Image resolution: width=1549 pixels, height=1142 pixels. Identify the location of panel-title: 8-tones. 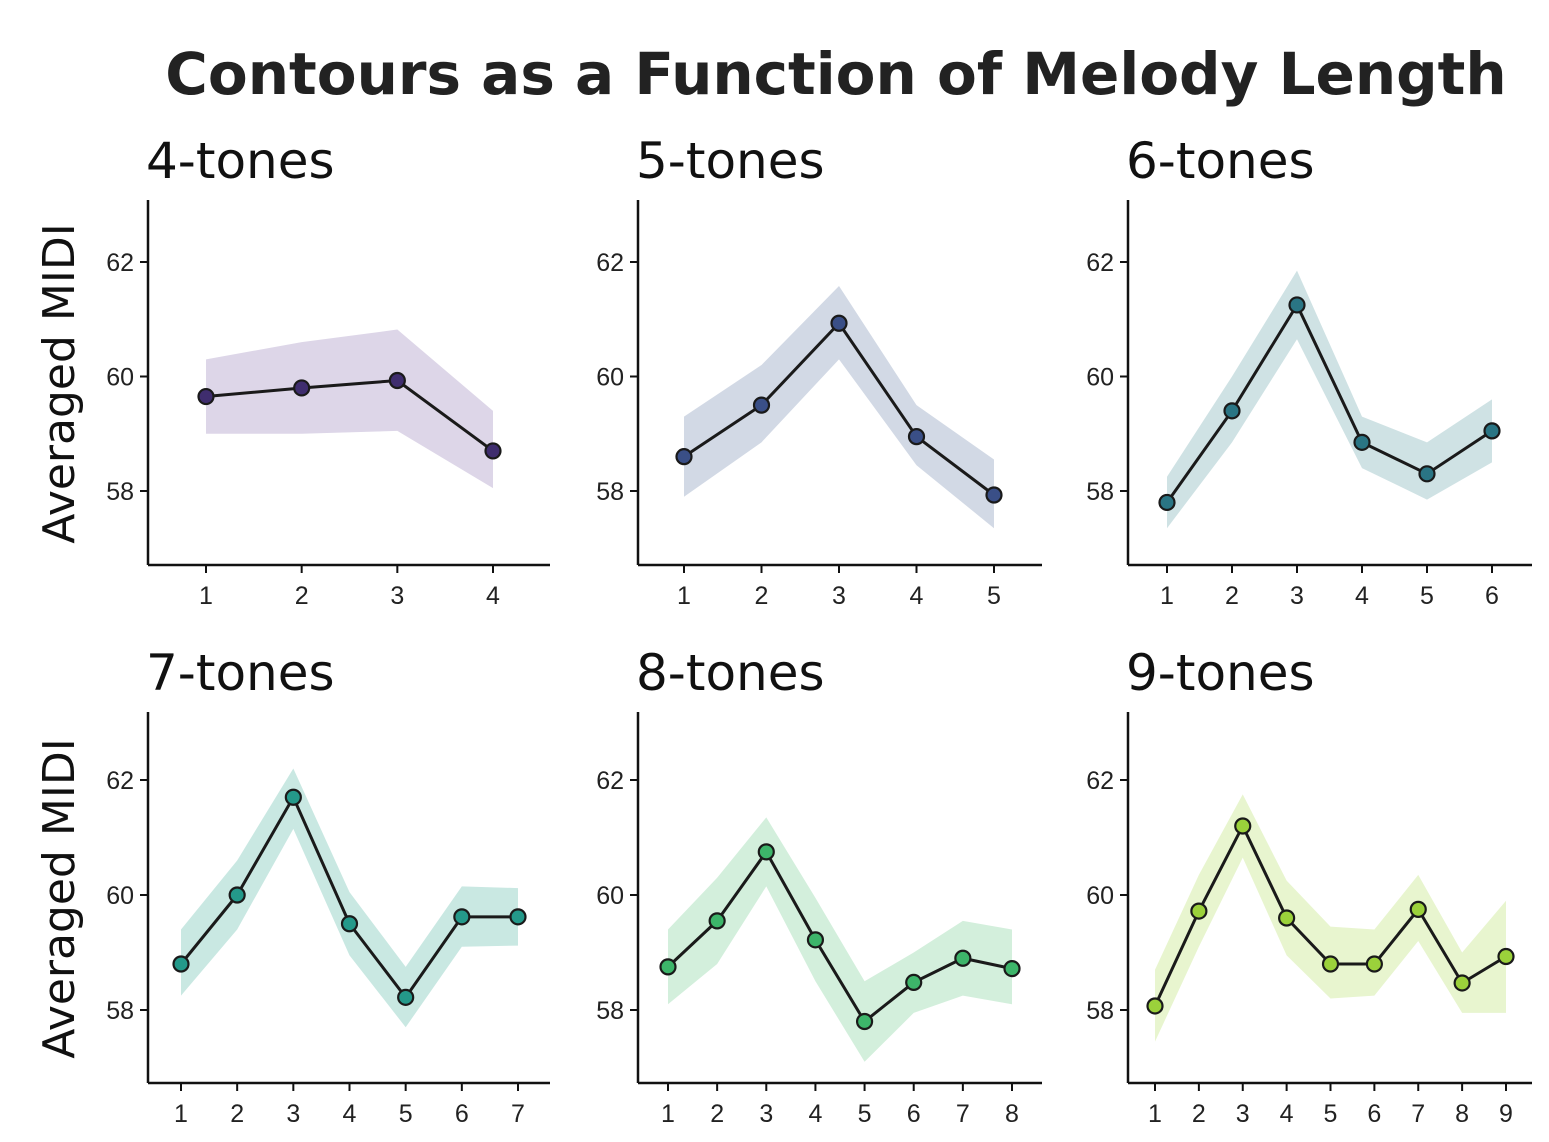
(730, 673).